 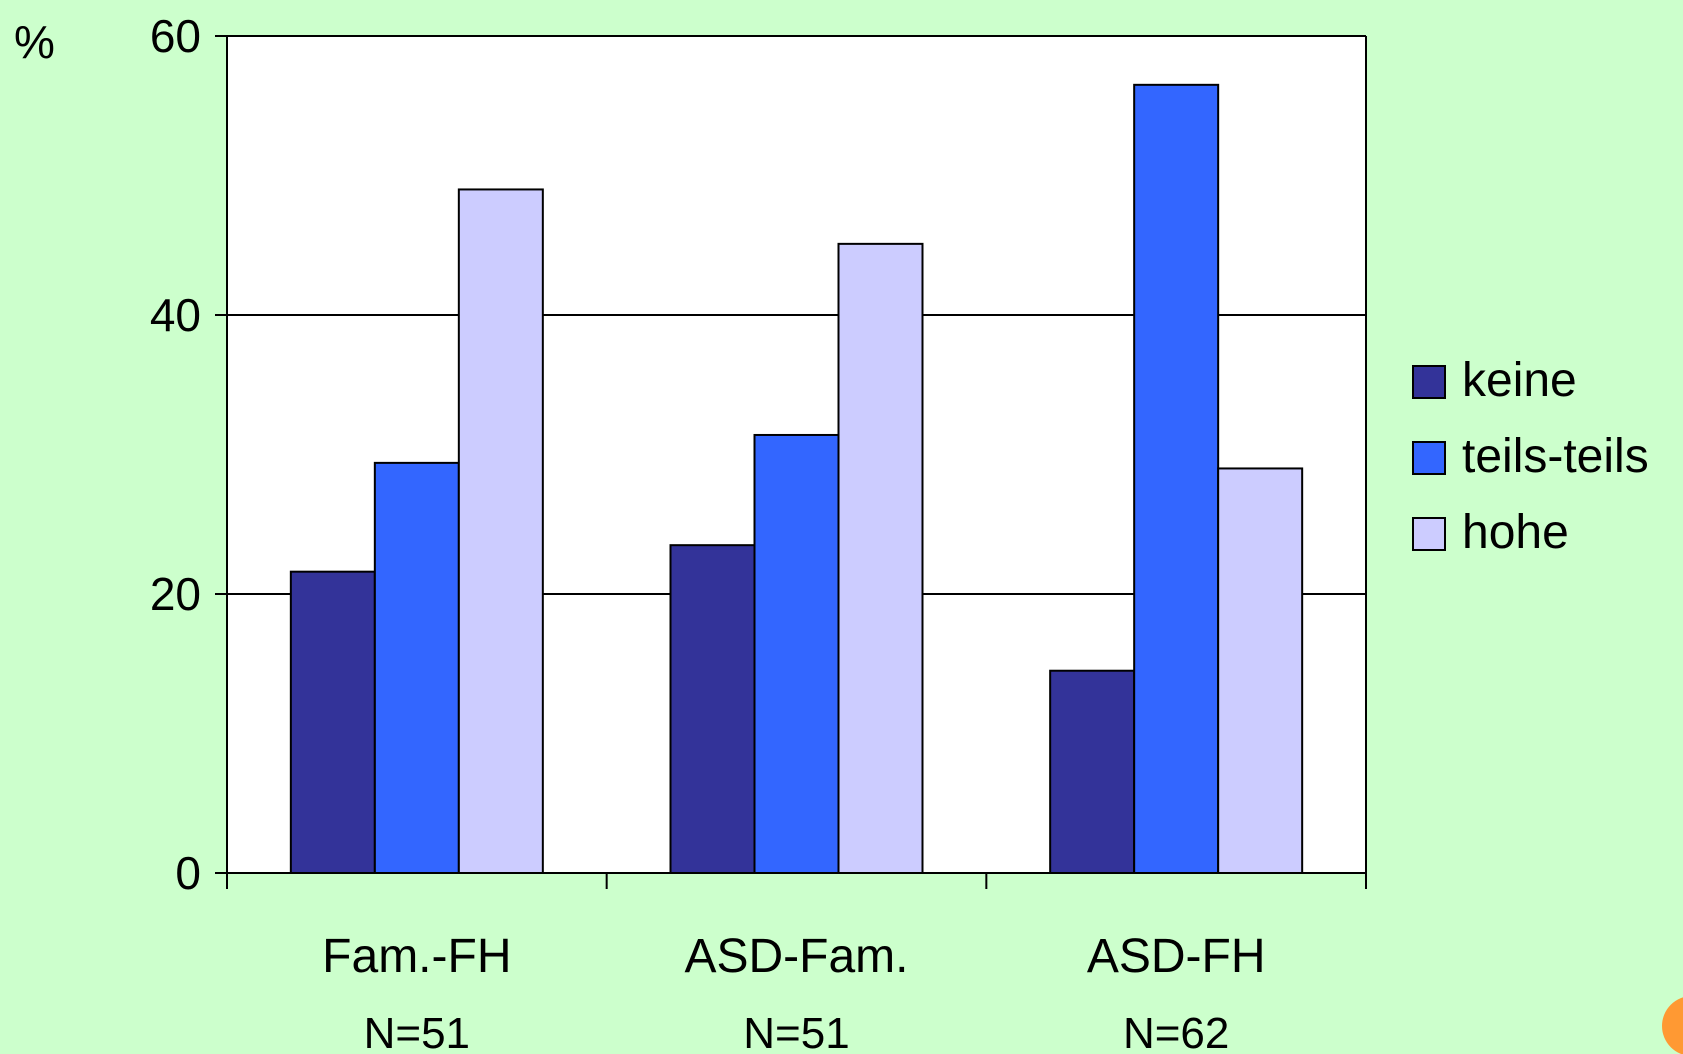 I want to click on bar-hohe-ASD-FH, so click(x=1260, y=670).